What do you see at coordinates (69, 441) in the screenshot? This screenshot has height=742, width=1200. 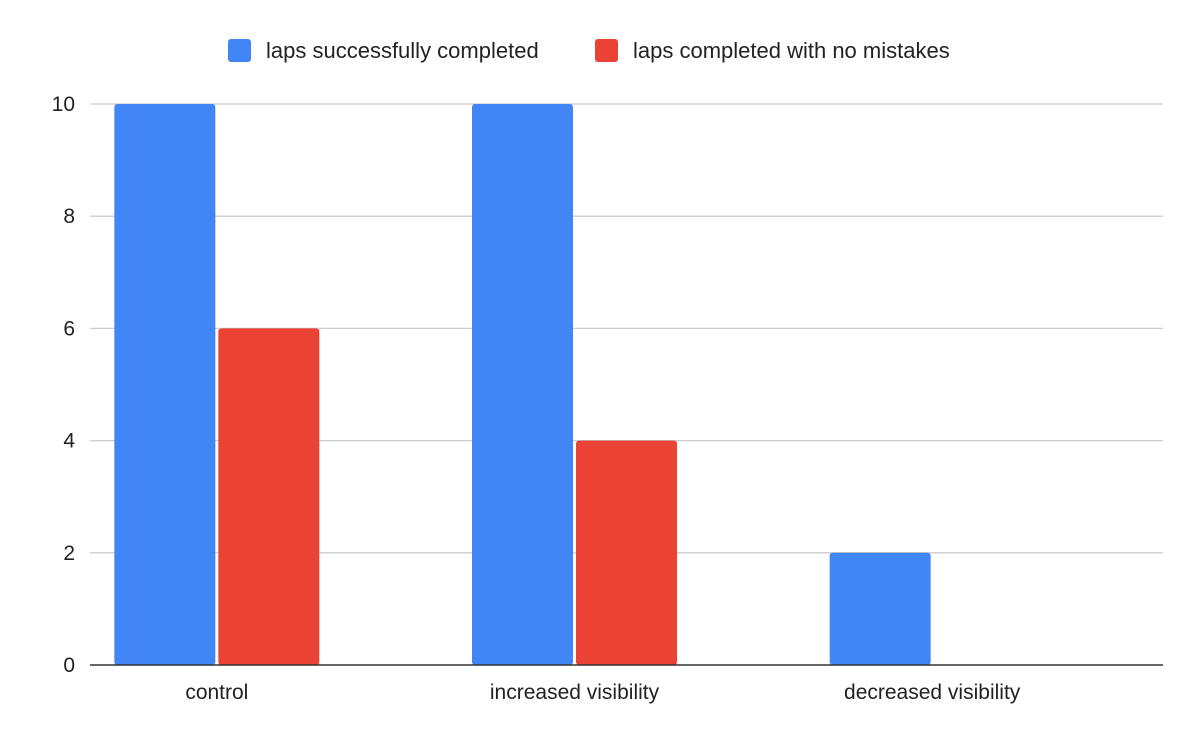 I see `y-tick-label: 4` at bounding box center [69, 441].